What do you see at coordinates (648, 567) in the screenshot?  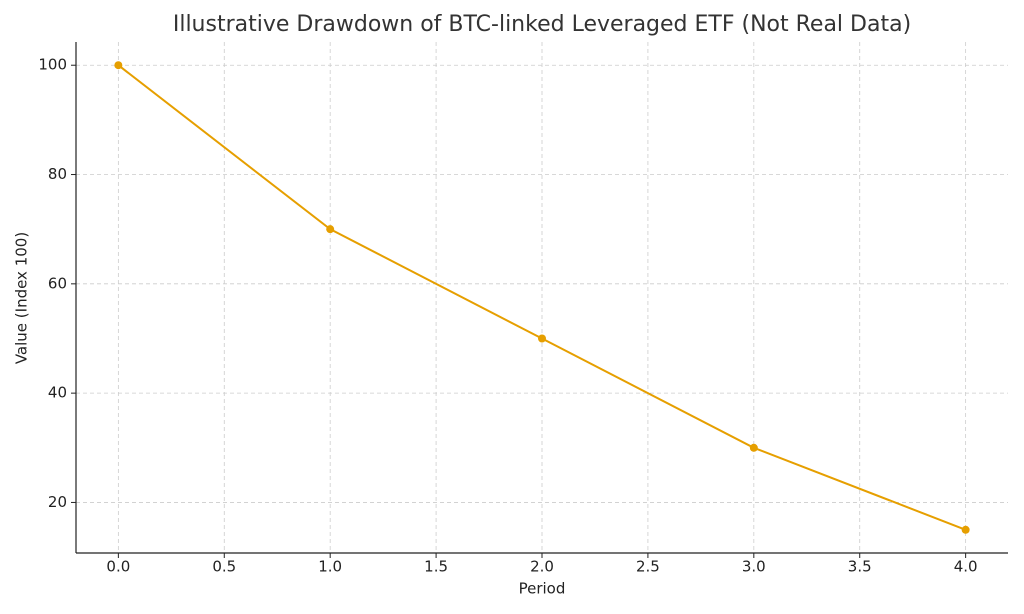 I see `x-tick-label: 2.5` at bounding box center [648, 567].